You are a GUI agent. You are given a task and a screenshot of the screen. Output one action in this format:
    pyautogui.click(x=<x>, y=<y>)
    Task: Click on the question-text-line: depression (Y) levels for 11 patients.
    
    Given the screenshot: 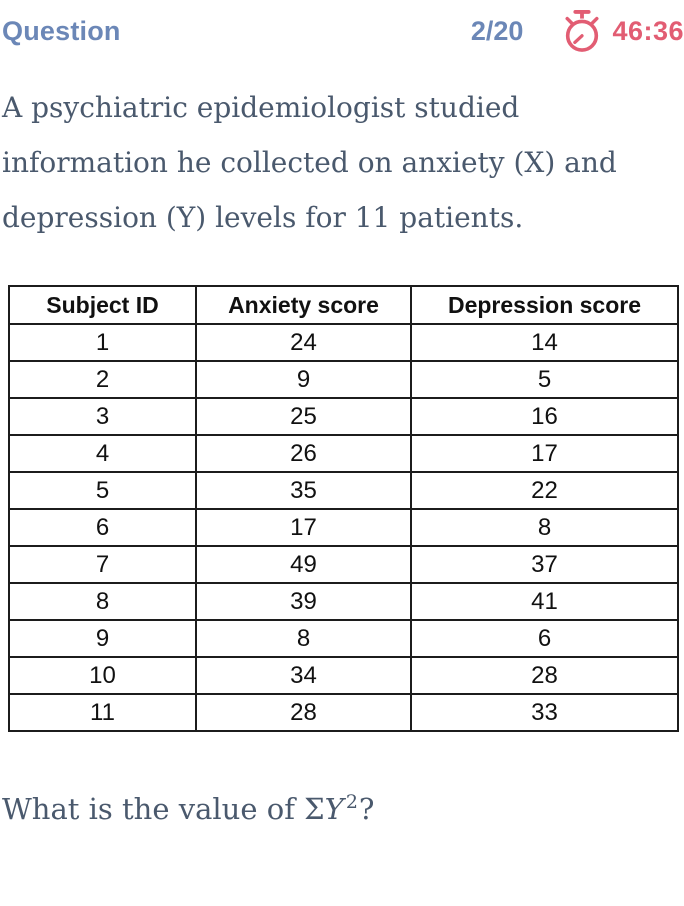 What is the action you would take?
    pyautogui.click(x=263, y=217)
    